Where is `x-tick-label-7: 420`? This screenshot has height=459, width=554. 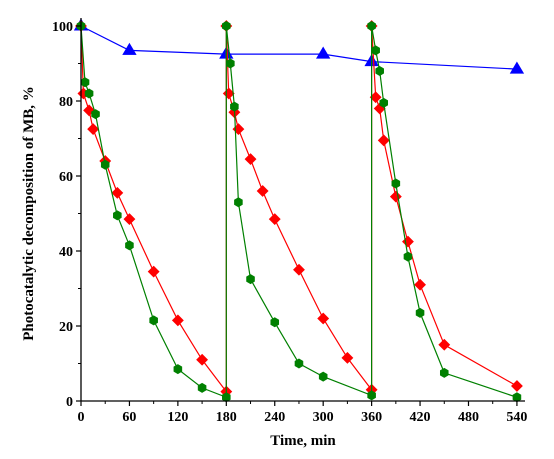 x-tick-label-7: 420 is located at coordinates (420, 417).